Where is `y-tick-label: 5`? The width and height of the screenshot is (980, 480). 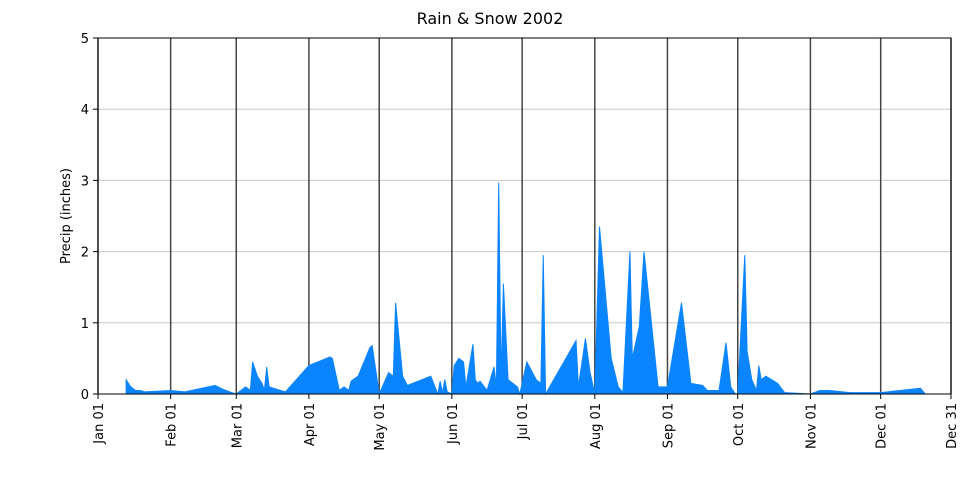 y-tick-label: 5 is located at coordinates (85, 39).